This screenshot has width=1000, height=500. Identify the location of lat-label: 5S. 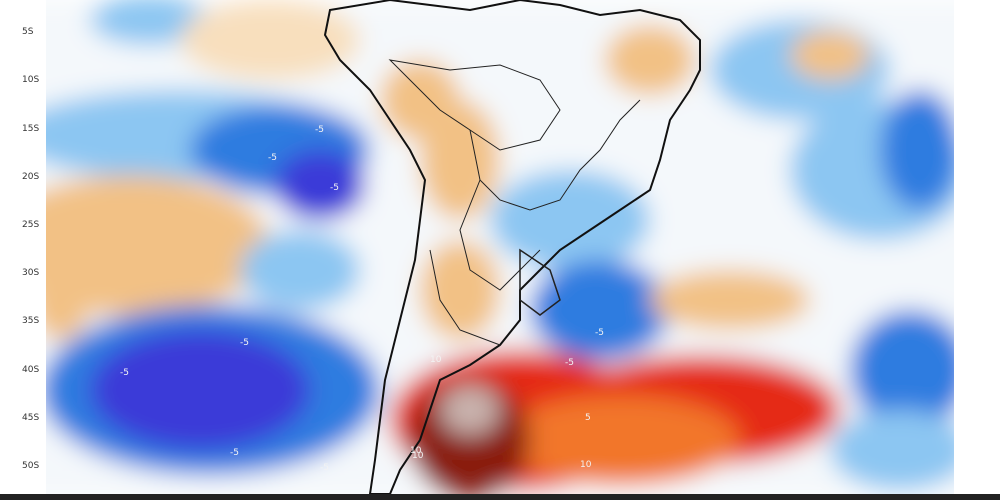
(28, 32).